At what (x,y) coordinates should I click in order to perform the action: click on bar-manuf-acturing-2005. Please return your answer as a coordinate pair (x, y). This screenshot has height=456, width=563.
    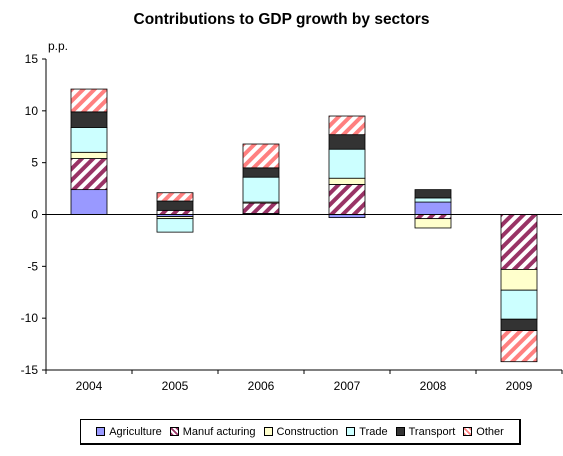
    Looking at the image, I should click on (175, 212).